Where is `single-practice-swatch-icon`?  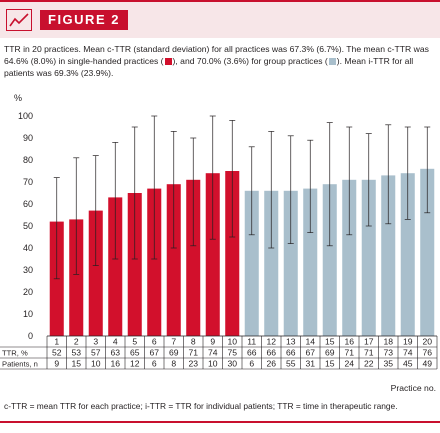 single-practice-swatch-icon is located at coordinates (168, 61).